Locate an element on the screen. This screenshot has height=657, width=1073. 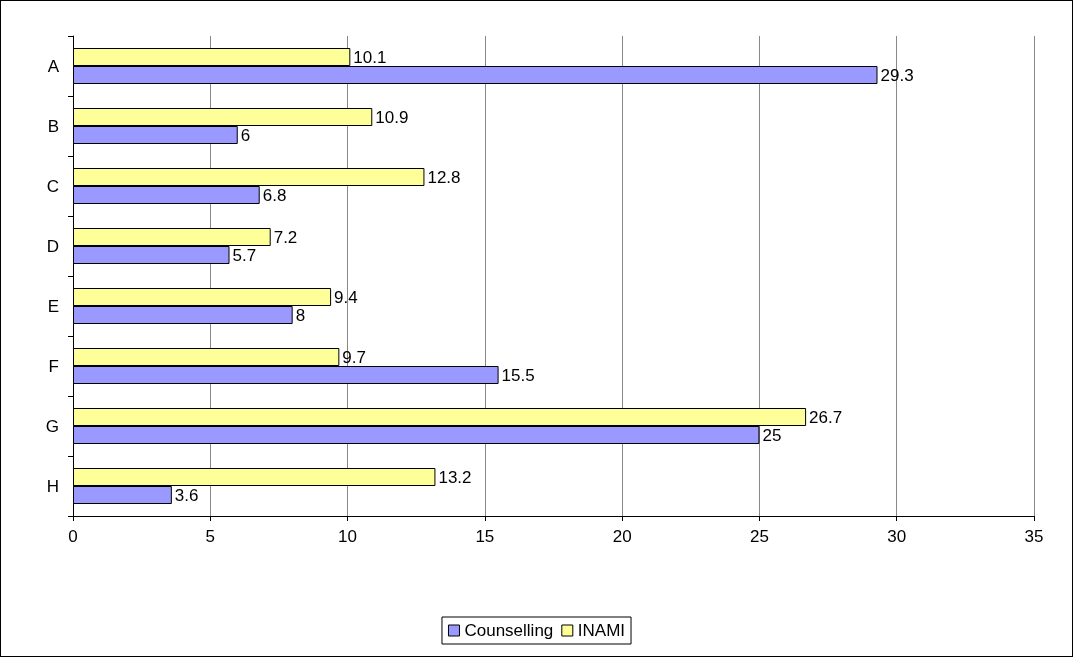
data-label: 13.2 is located at coordinates (455, 477).